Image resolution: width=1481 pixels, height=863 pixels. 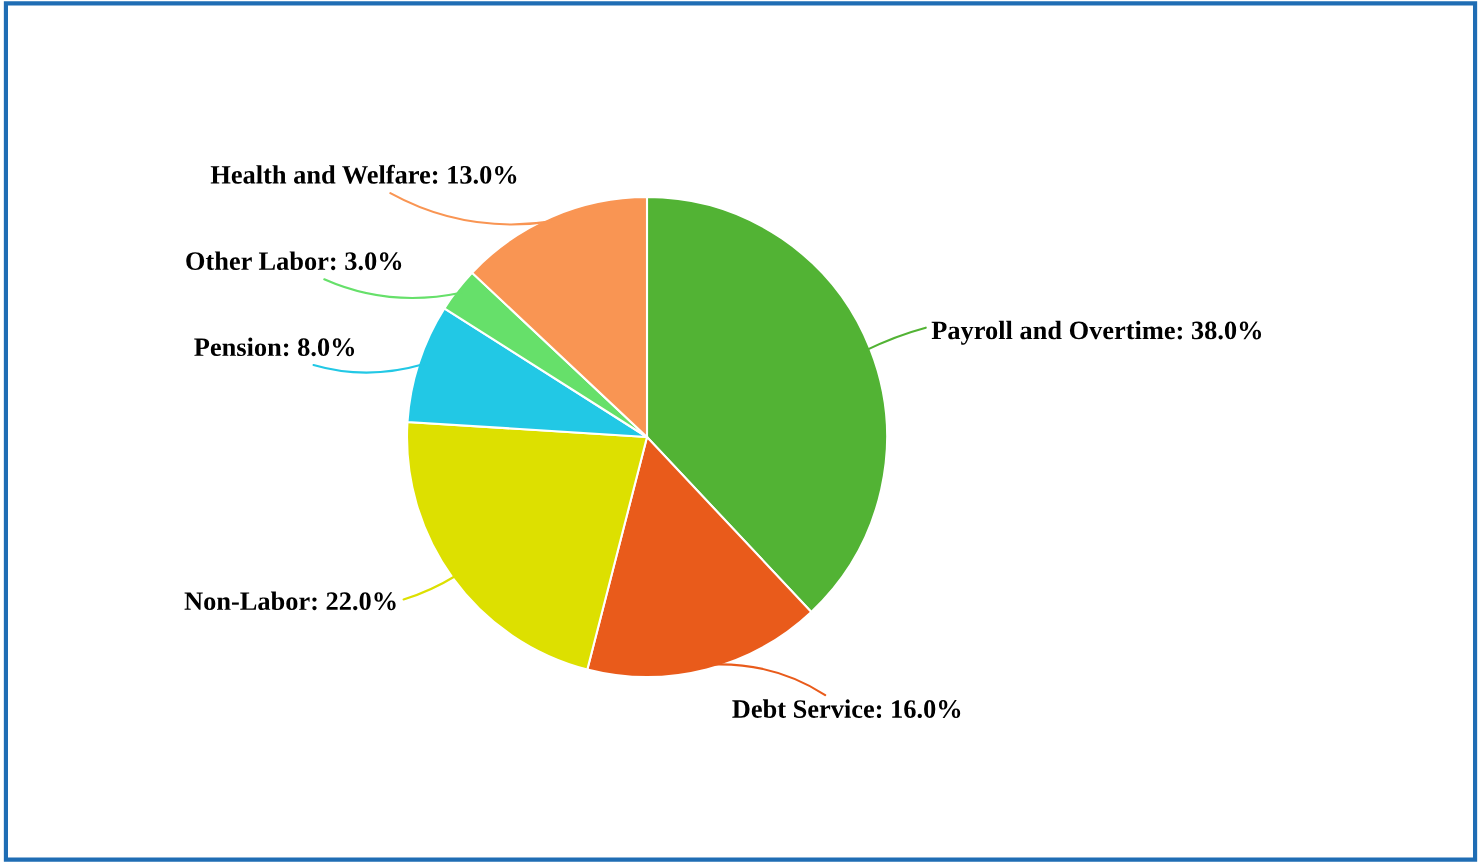 What do you see at coordinates (294, 261) in the screenshot?
I see `slice-label: Other Labor: 3.0%` at bounding box center [294, 261].